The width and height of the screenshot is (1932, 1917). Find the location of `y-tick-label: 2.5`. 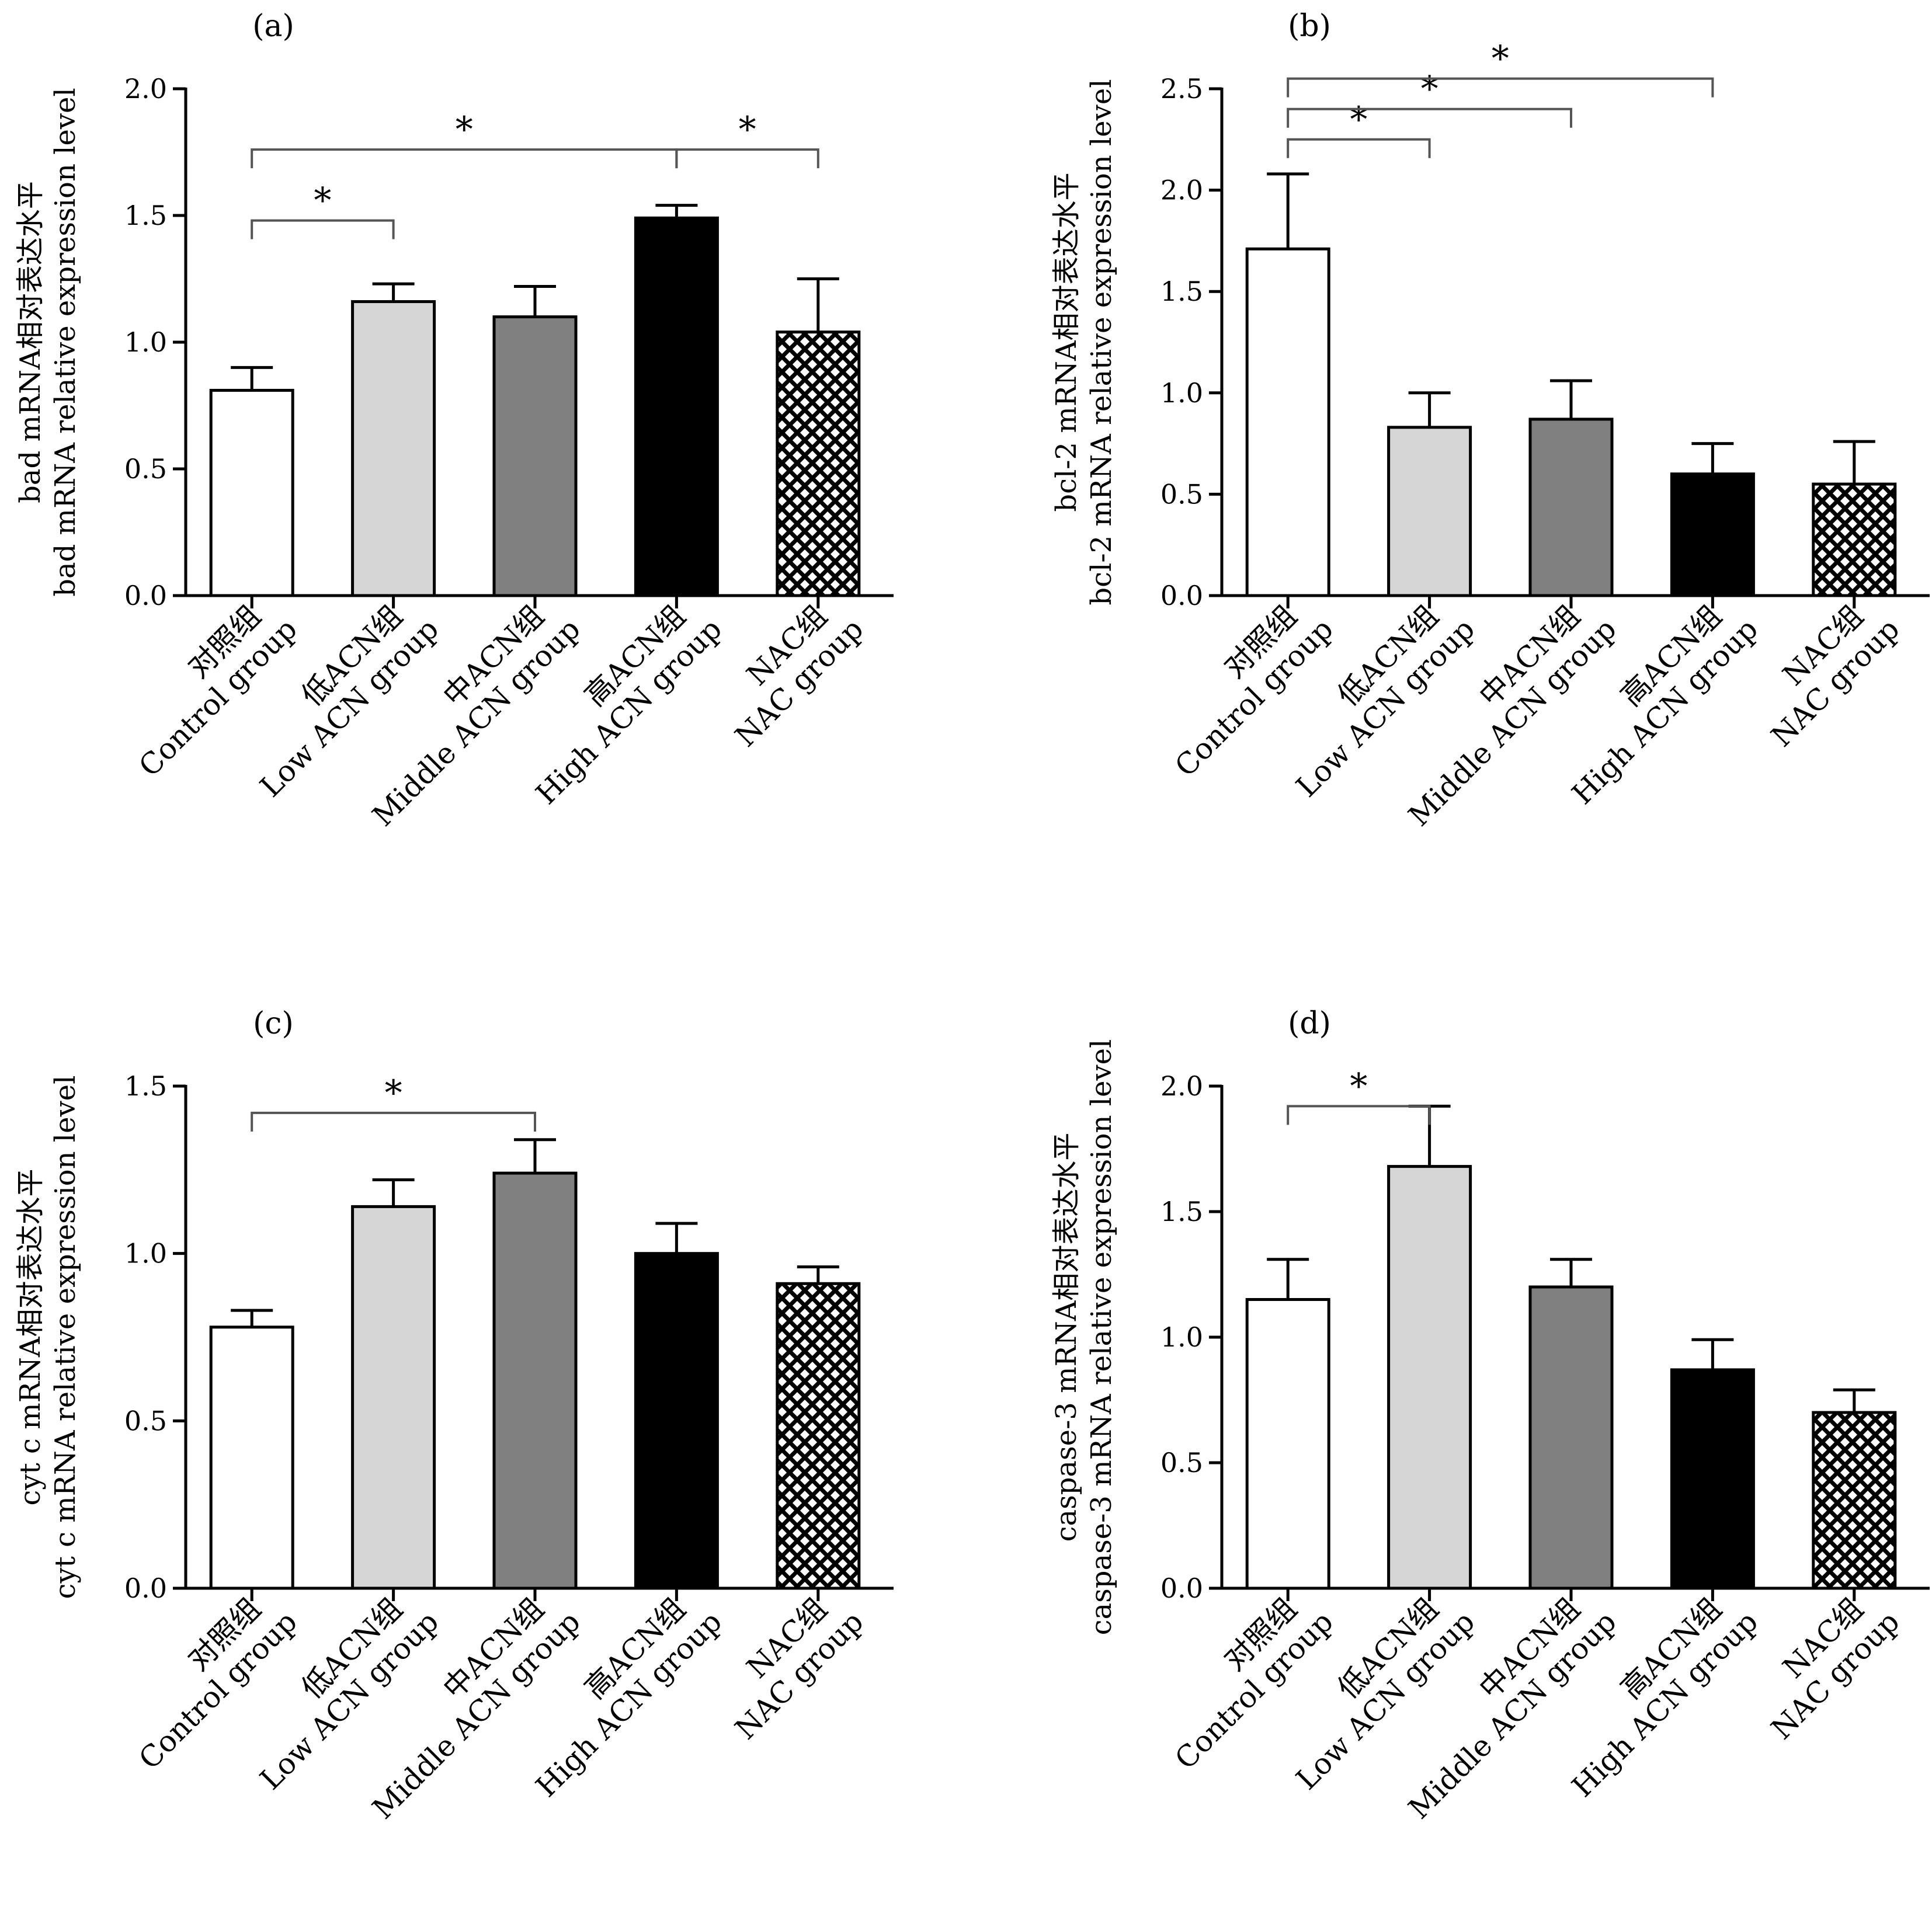

y-tick-label: 2.5 is located at coordinates (1181, 89).